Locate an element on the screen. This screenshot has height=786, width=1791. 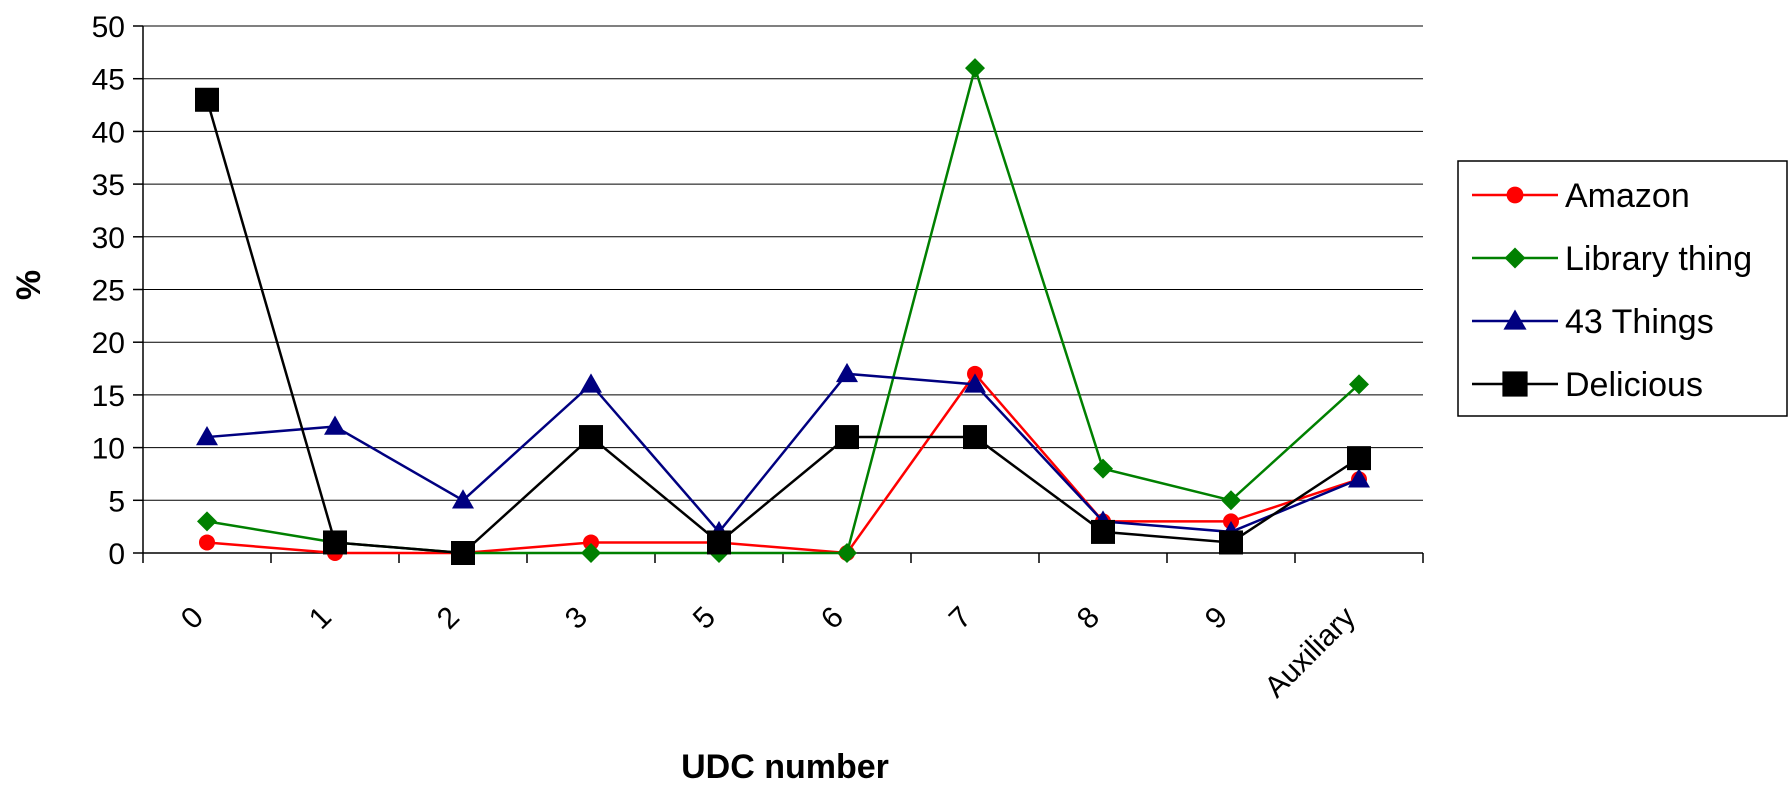
x-tick-label: 2 is located at coordinates (448, 618).